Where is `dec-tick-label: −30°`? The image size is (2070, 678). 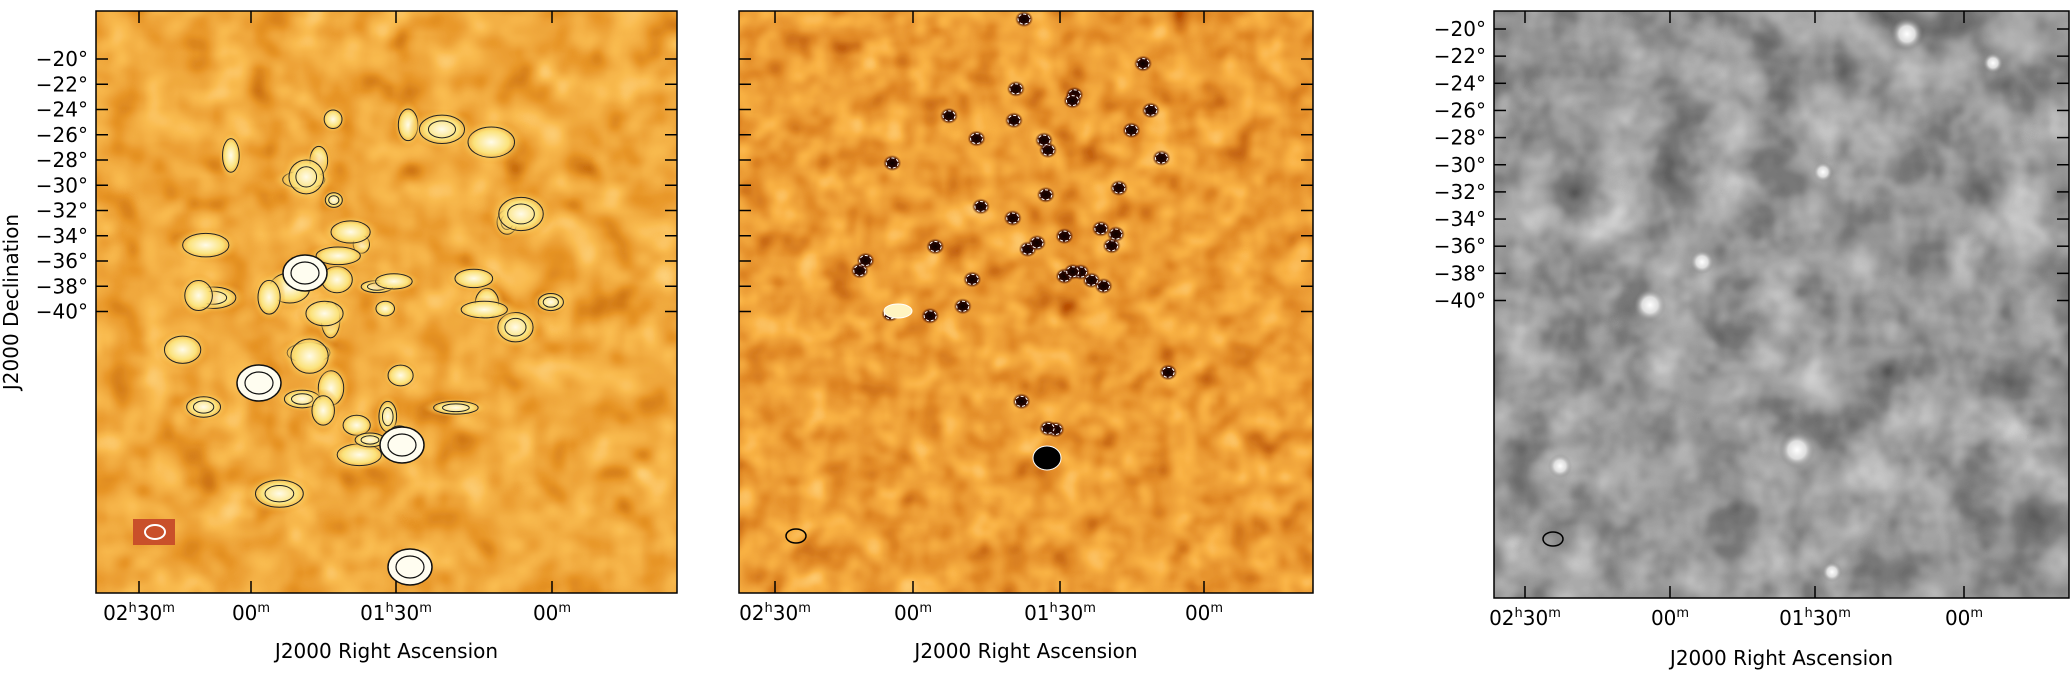 dec-tick-label: −30° is located at coordinates (1460, 165).